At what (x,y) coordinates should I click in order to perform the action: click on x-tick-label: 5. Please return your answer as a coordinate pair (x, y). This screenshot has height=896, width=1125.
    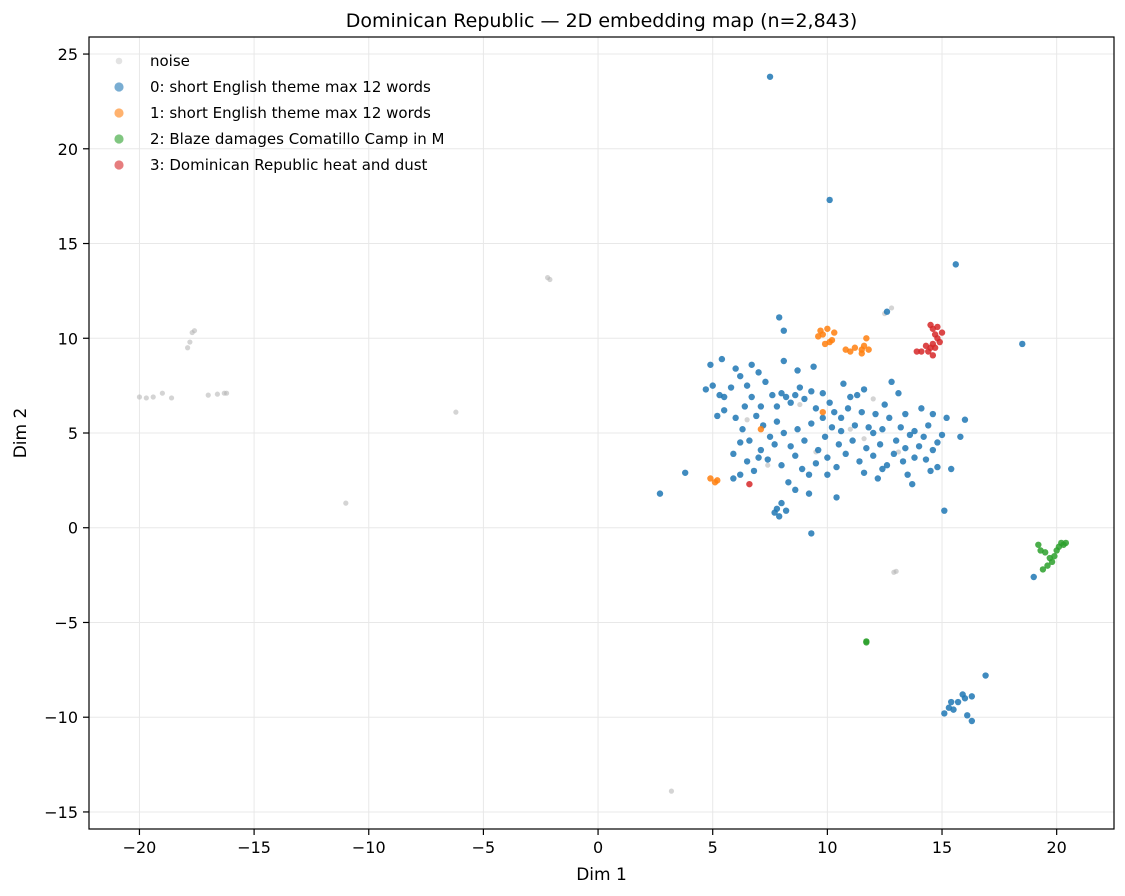
    Looking at the image, I should click on (713, 847).